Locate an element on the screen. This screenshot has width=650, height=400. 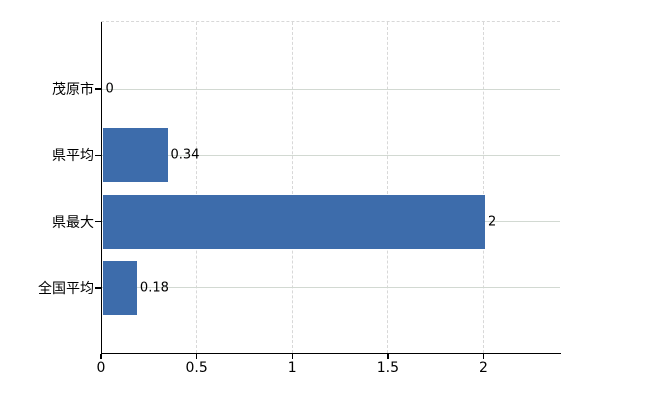
y-axis-line is located at coordinates (101, 188).